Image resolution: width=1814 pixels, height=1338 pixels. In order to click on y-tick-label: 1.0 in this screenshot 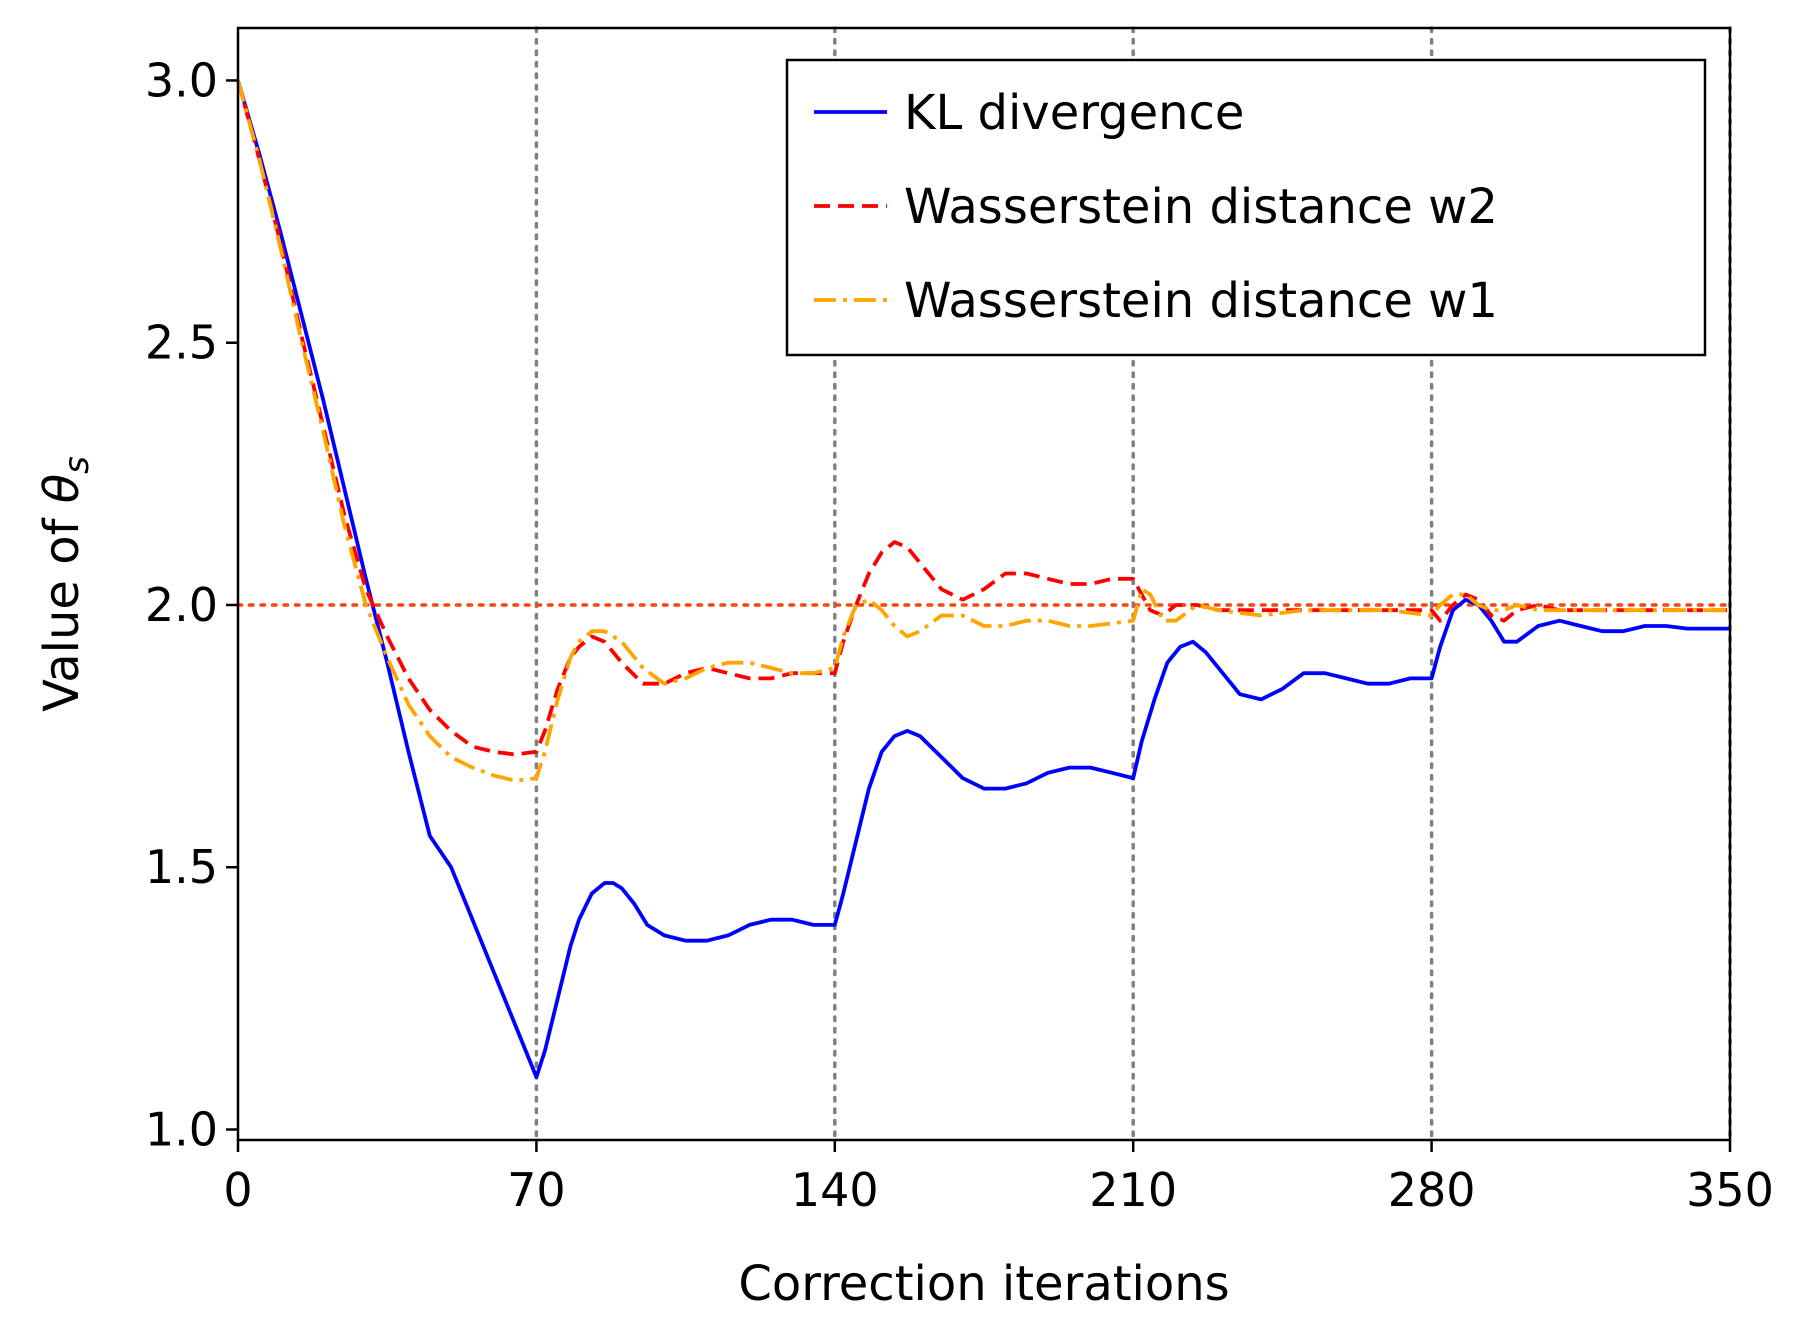, I will do `click(181, 1130)`.